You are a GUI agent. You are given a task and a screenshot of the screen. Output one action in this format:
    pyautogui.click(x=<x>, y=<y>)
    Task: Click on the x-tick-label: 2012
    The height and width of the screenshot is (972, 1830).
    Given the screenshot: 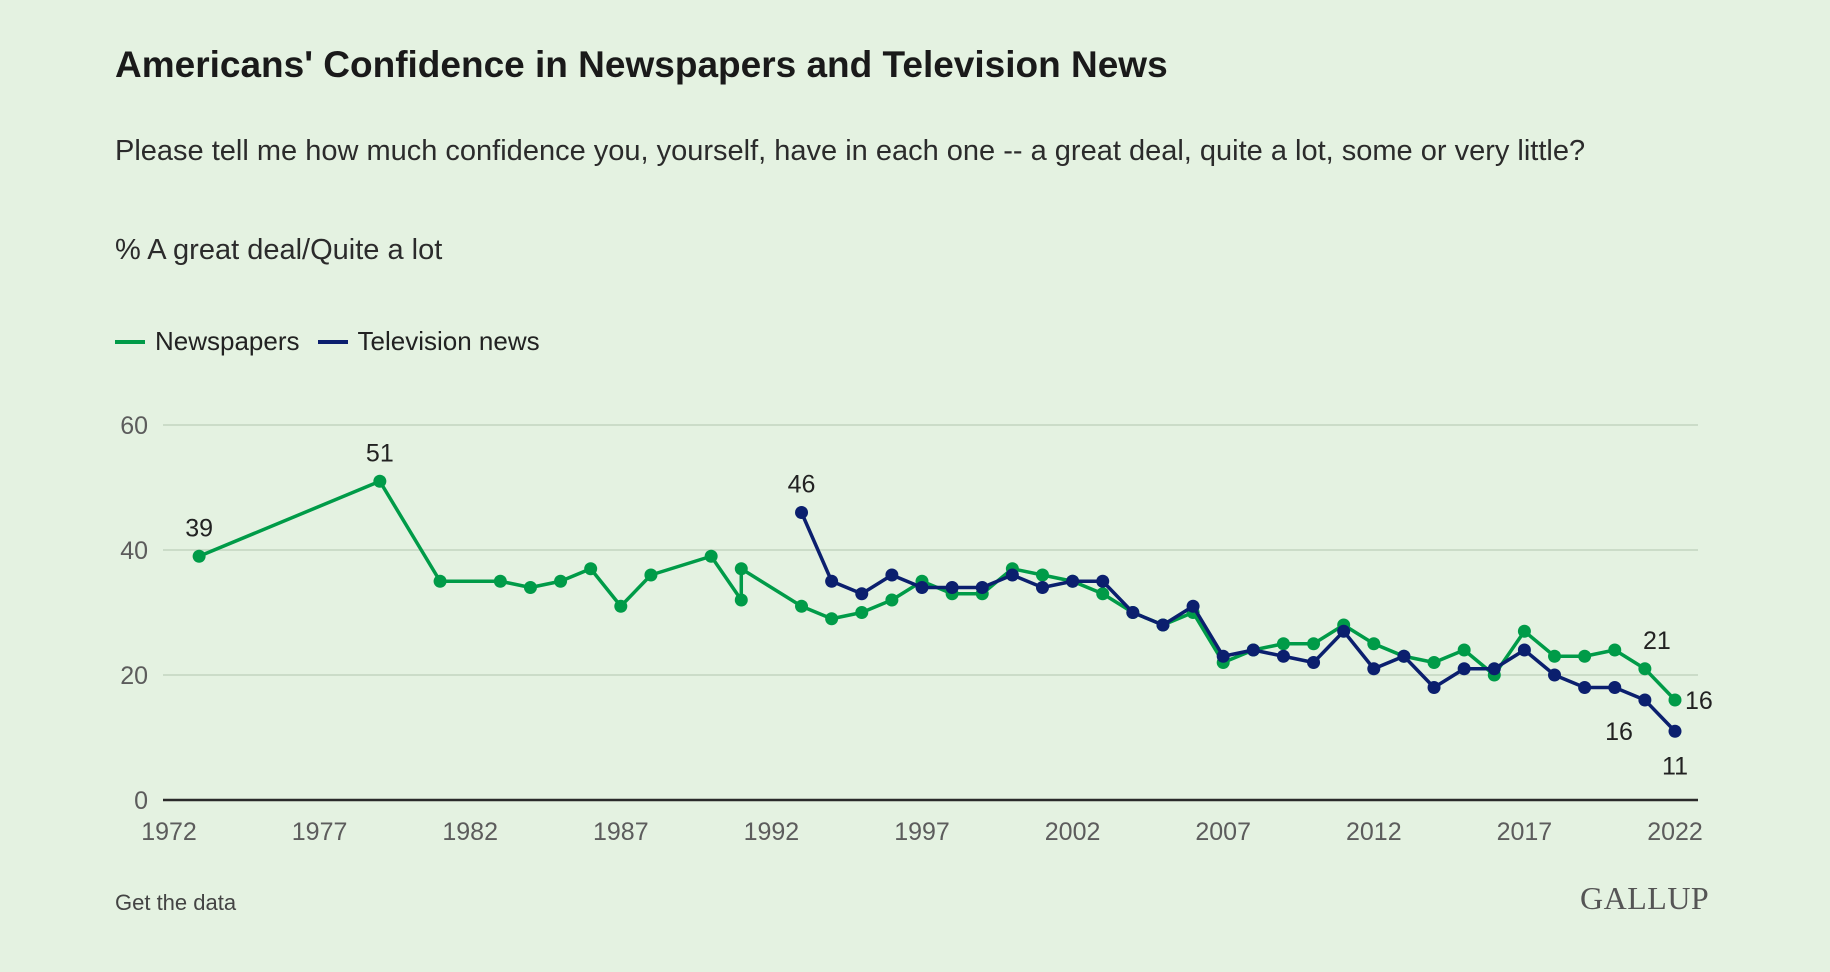 What is the action you would take?
    pyautogui.click(x=1374, y=832)
    